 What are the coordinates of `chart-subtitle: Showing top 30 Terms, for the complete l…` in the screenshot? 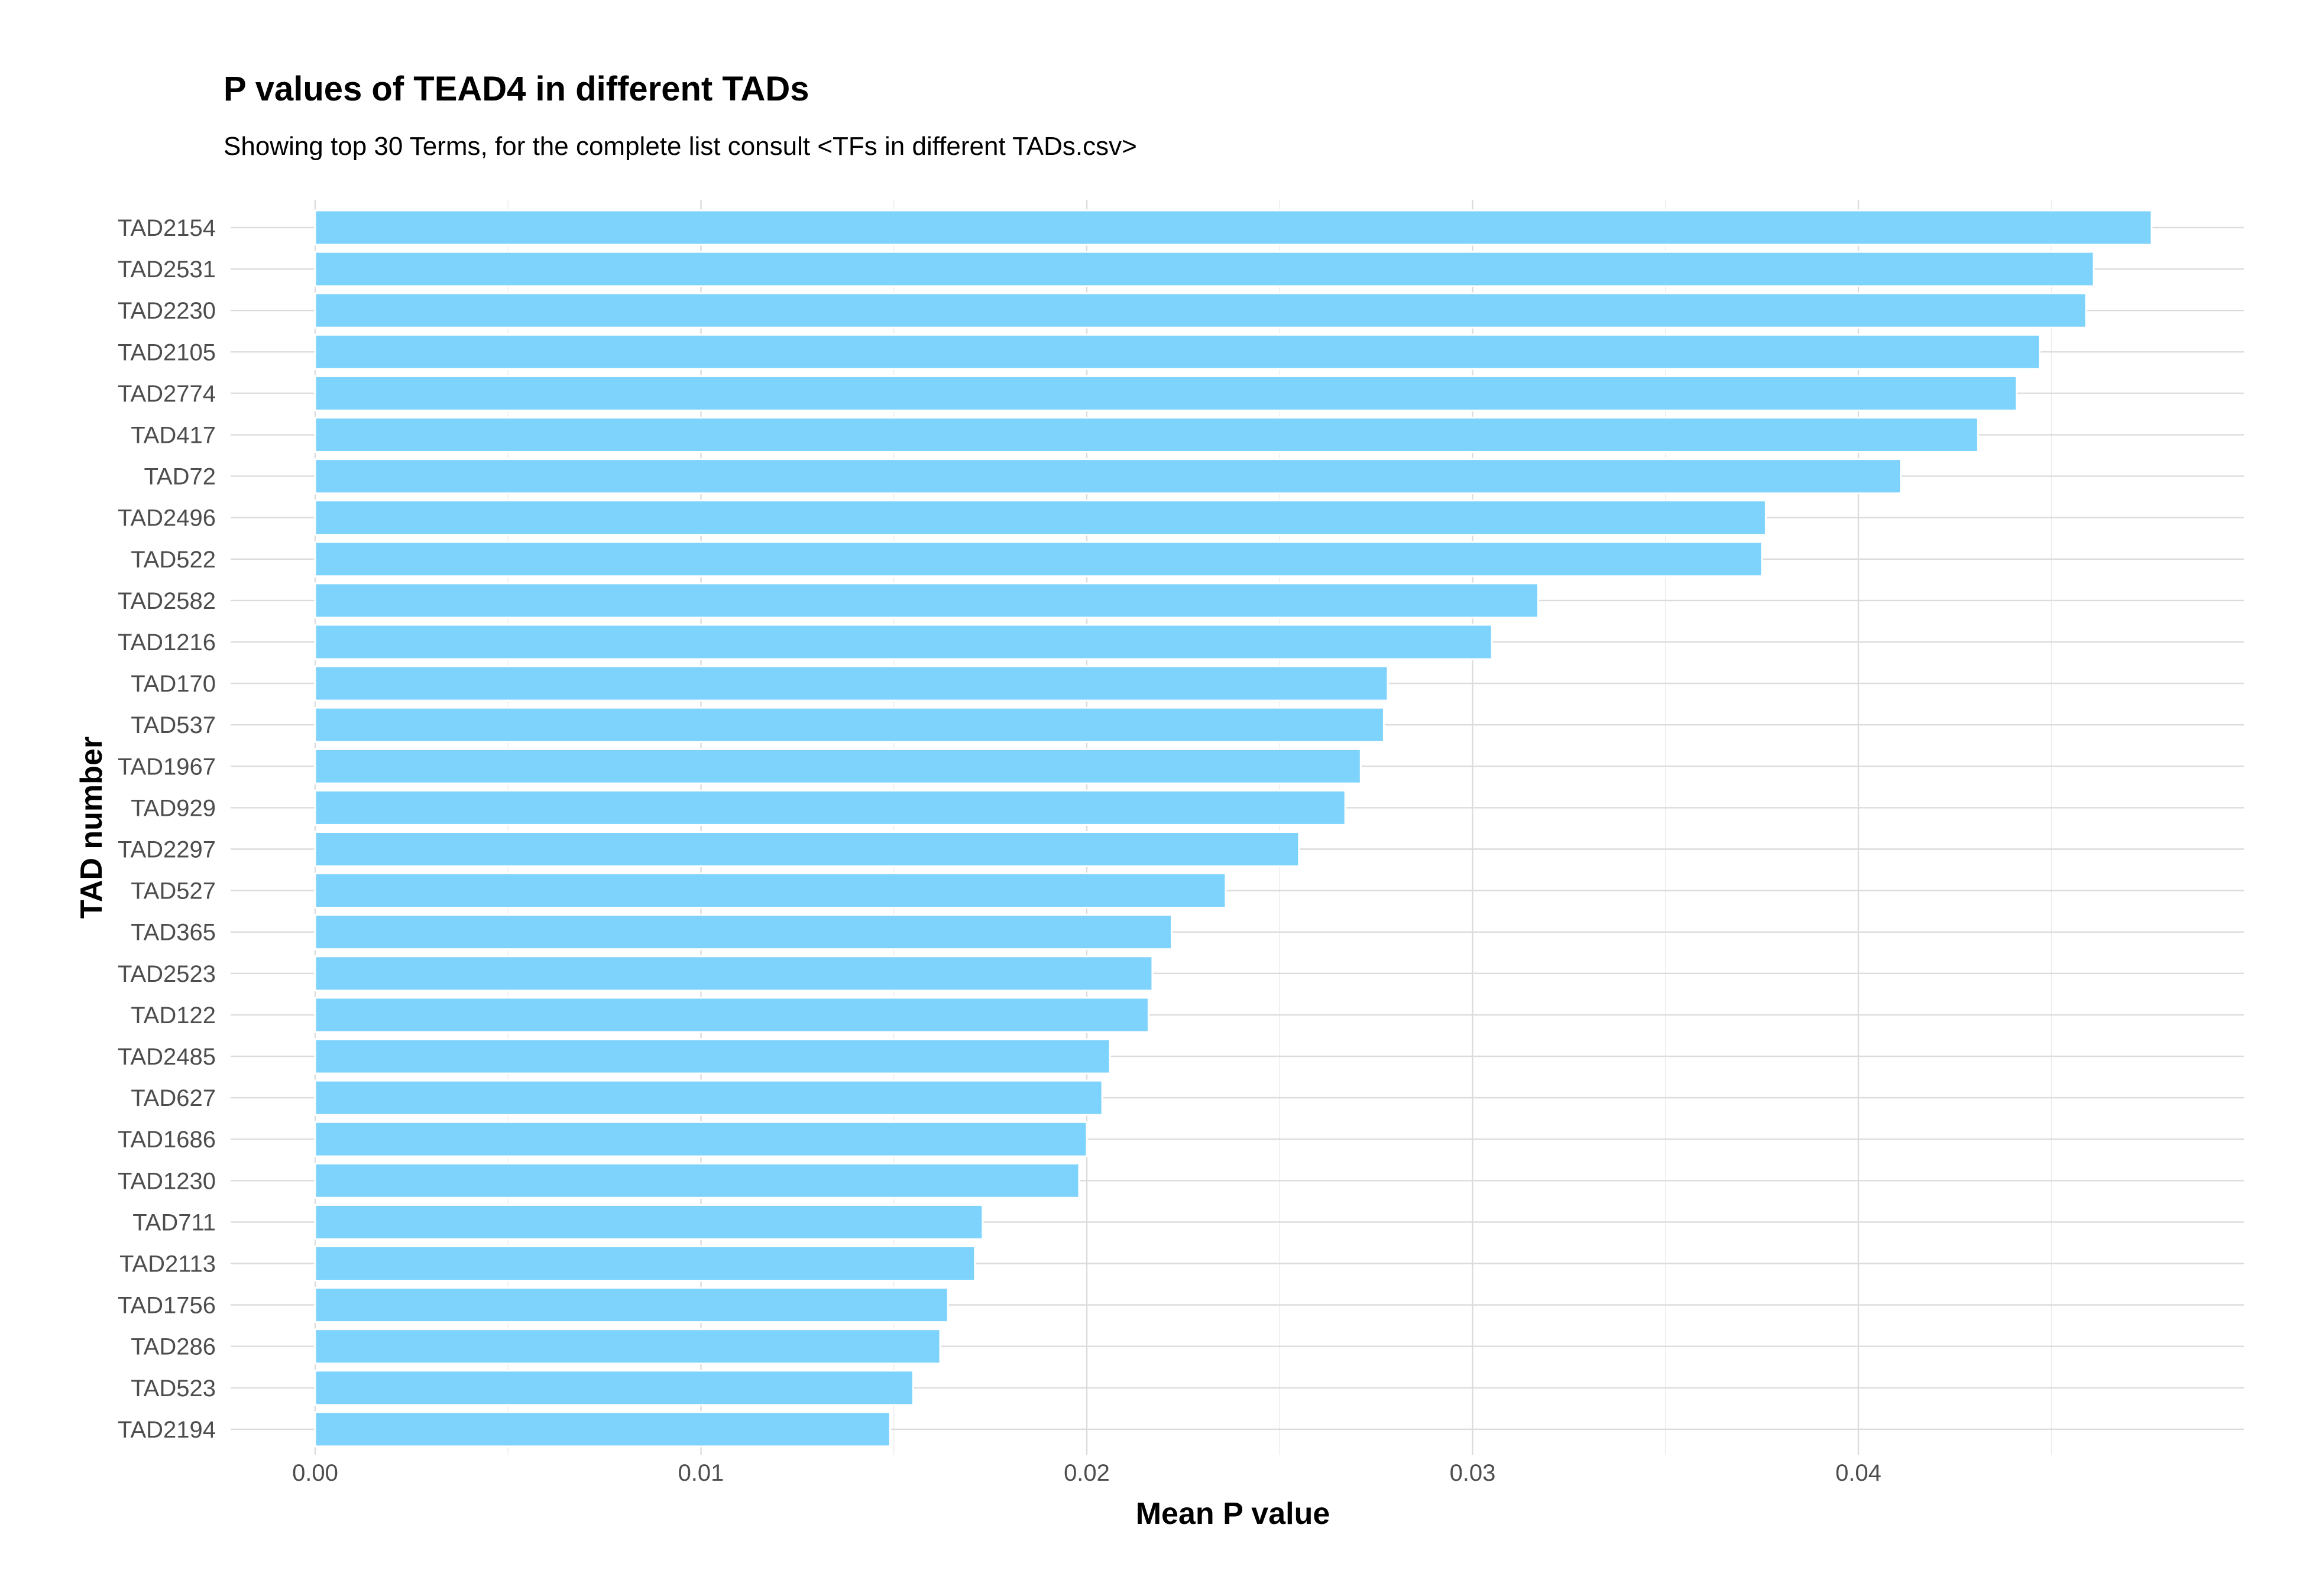 It's located at (680, 146).